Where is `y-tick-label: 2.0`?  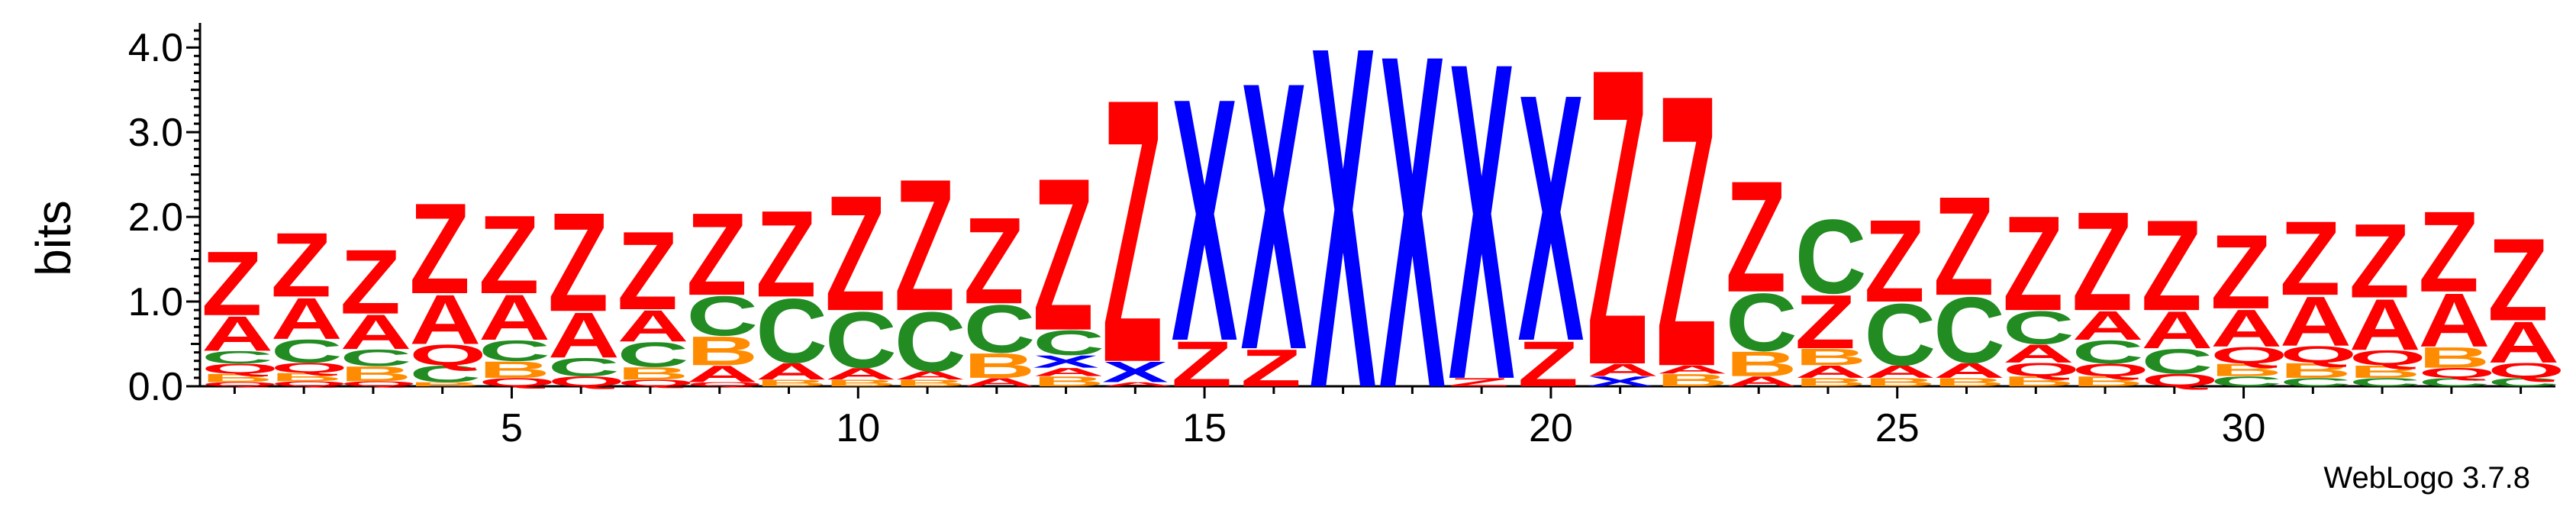 y-tick-label: 2.0 is located at coordinates (156, 217).